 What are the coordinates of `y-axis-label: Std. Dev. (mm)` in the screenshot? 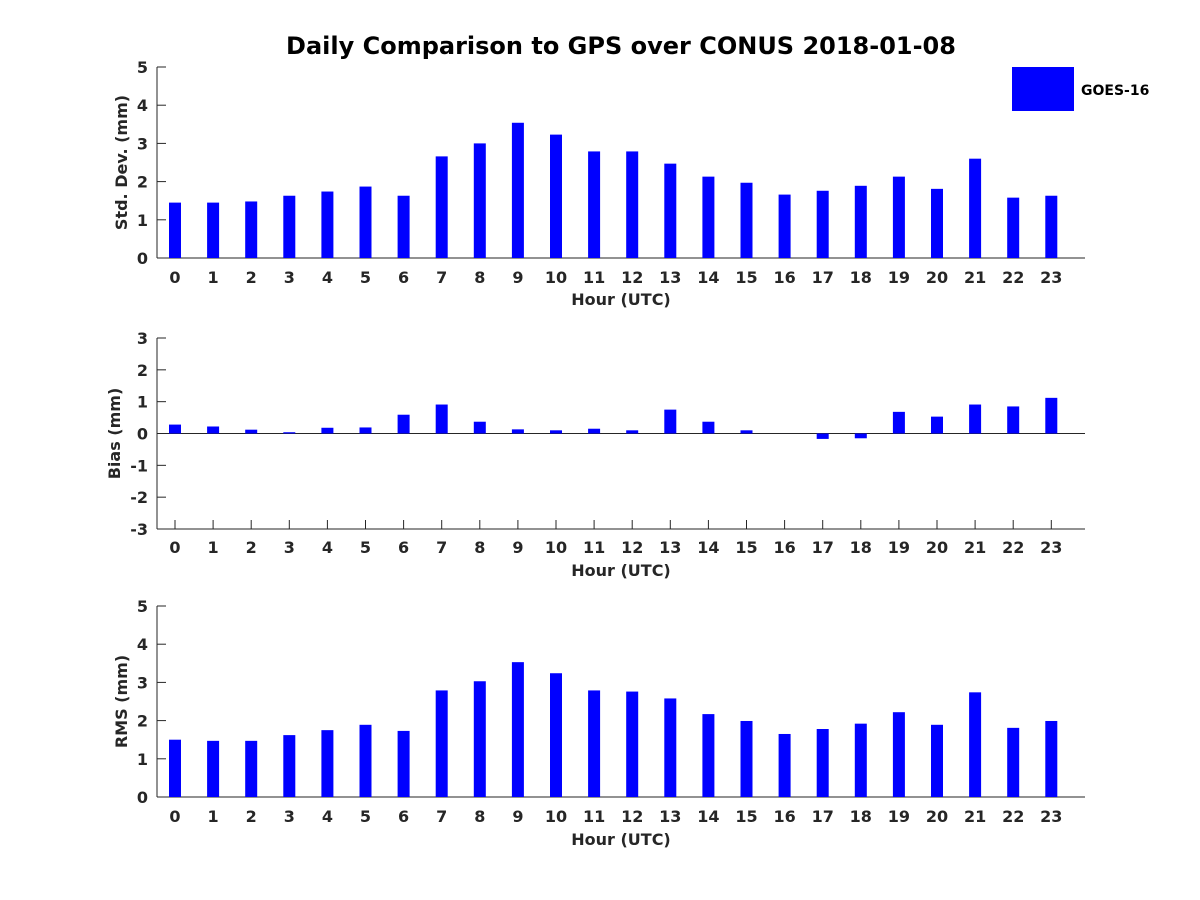 It's located at (121, 162).